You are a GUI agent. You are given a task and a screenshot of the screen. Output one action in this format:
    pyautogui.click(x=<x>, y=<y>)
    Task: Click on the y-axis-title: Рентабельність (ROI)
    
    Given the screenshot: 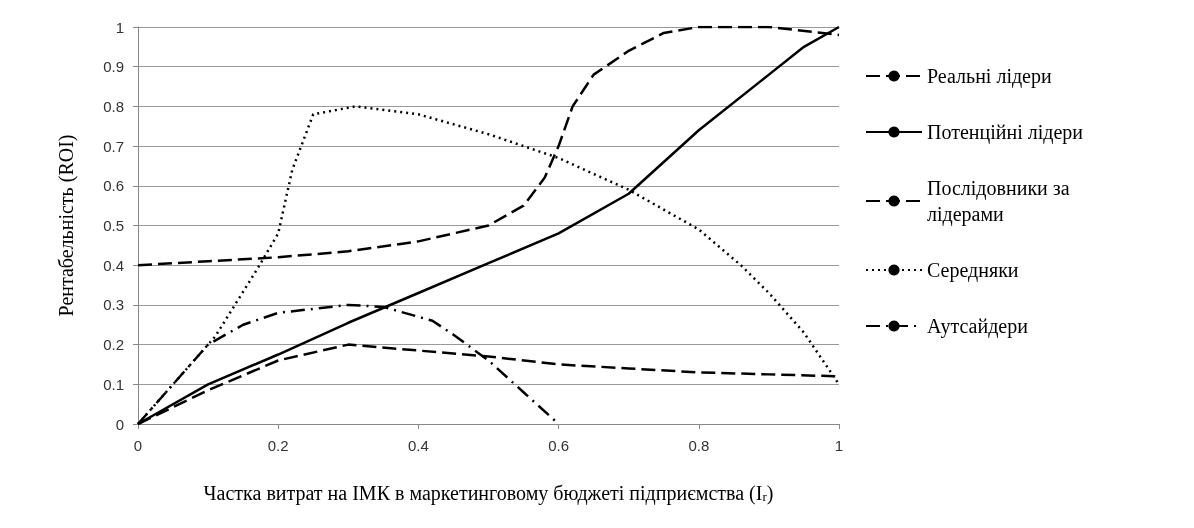 What is the action you would take?
    pyautogui.click(x=66, y=225)
    